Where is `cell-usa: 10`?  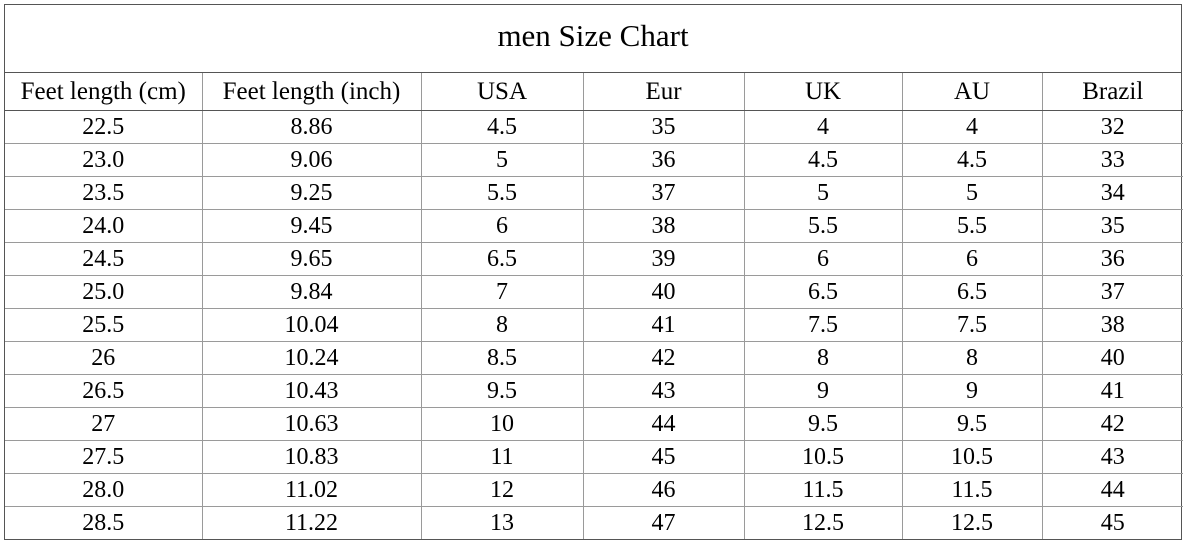
cell-usa: 10 is located at coordinates (502, 424).